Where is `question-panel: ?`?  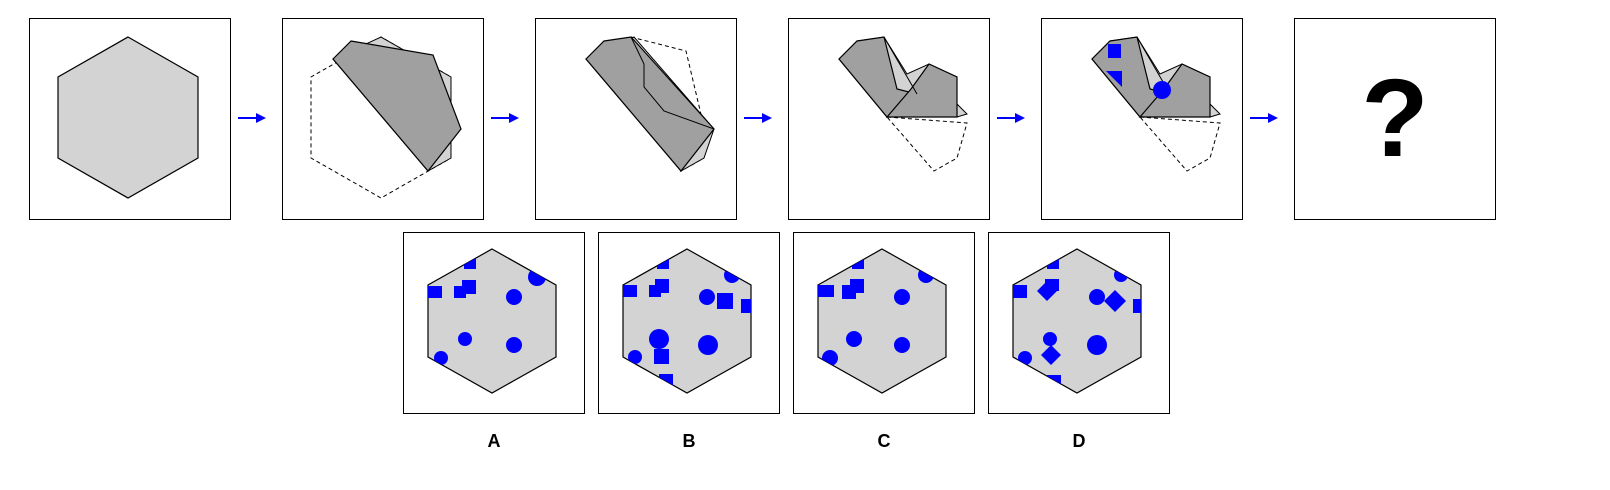 question-panel: ? is located at coordinates (1395, 119).